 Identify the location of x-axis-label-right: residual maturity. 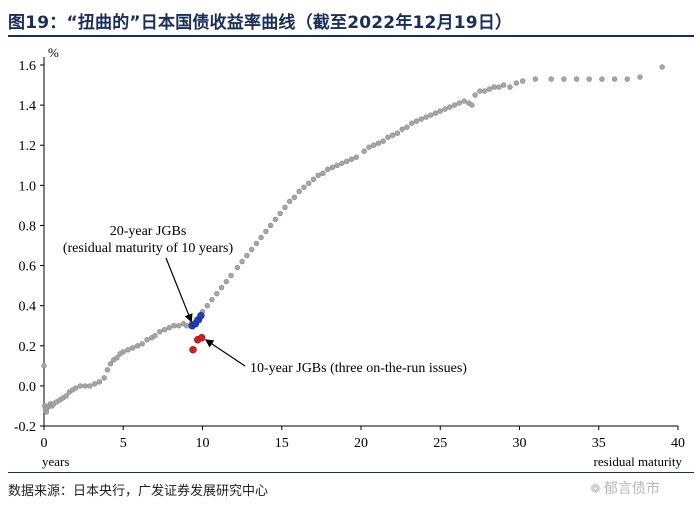
(638, 461).